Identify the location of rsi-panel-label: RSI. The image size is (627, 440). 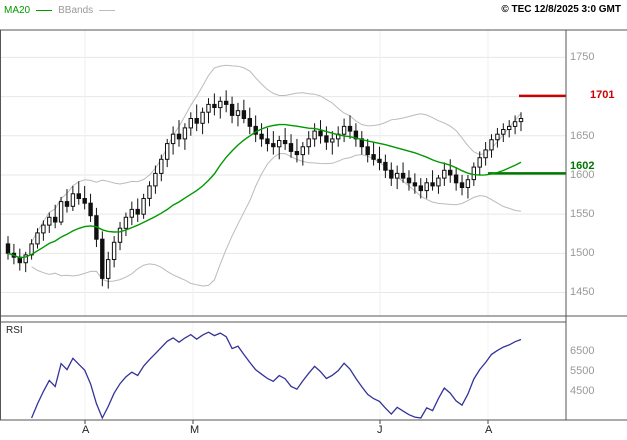
(14, 330).